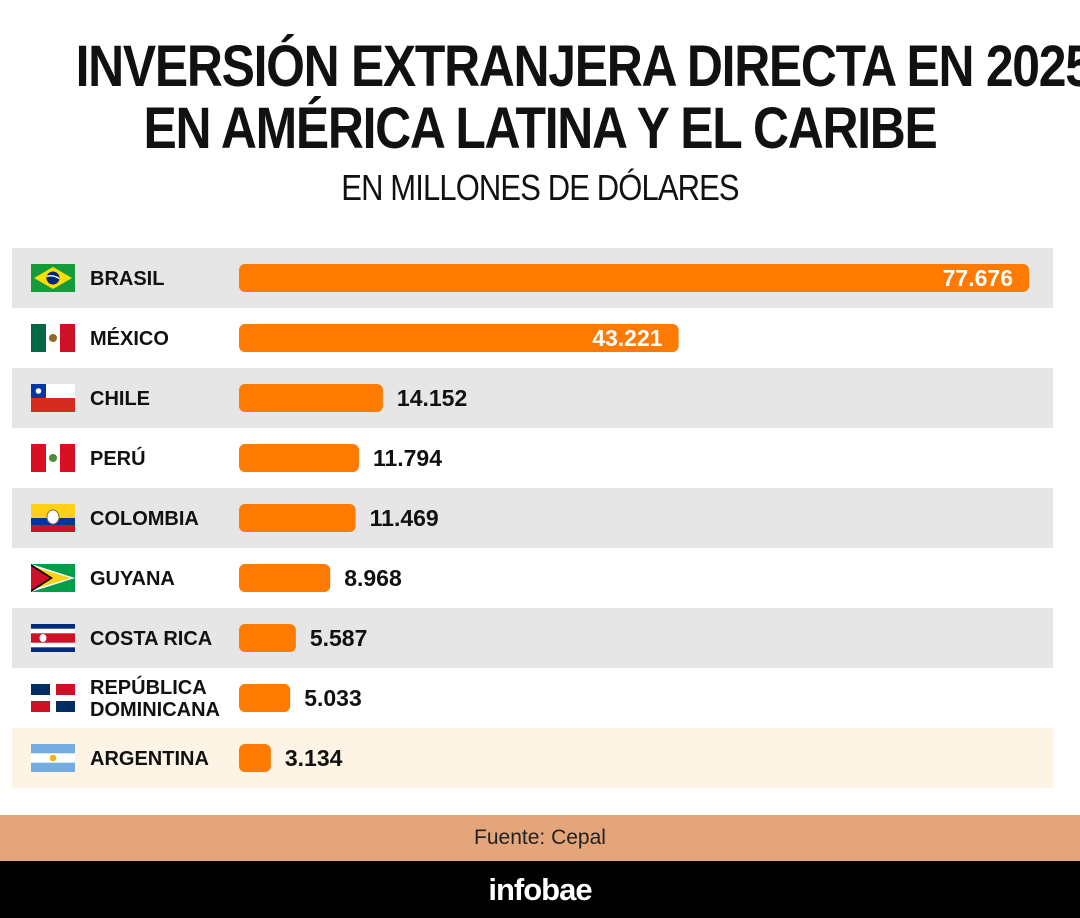 This screenshot has width=1080, height=918. What do you see at coordinates (53, 578) in the screenshot?
I see `guyana-flag` at bounding box center [53, 578].